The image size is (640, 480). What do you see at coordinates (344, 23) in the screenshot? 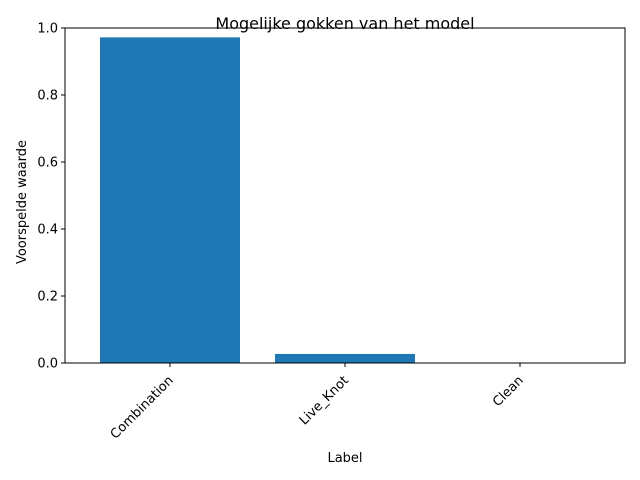
I see `chart-title: Mogelijke gokken van het model` at bounding box center [344, 23].